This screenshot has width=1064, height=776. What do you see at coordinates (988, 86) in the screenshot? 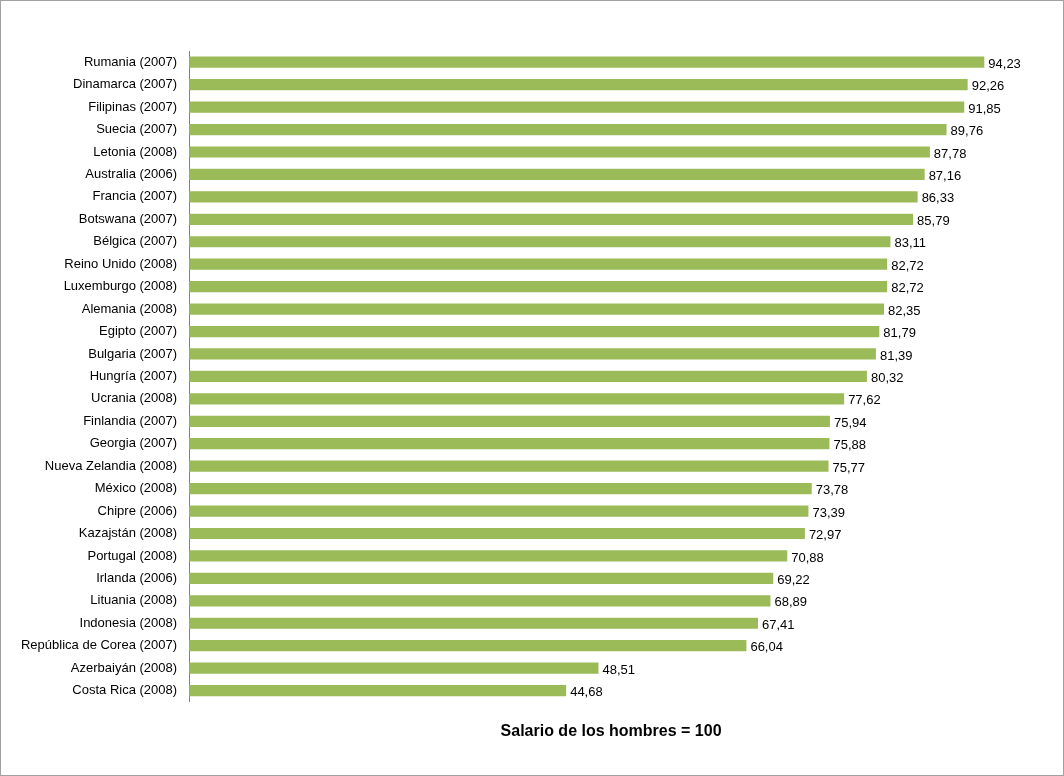
I see `data-label: 92,26` at bounding box center [988, 86].